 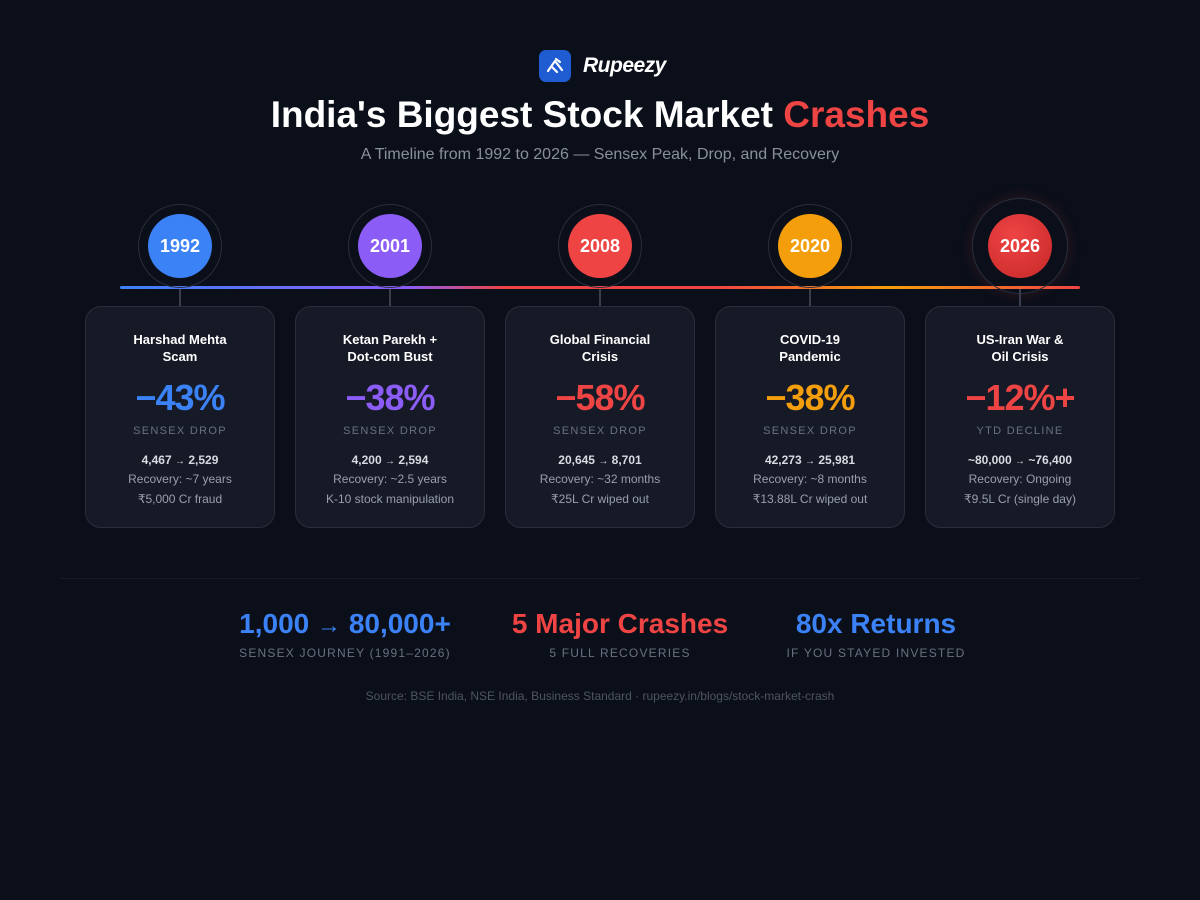 I want to click on brand-logo: Rupeezy, so click(x=602, y=66).